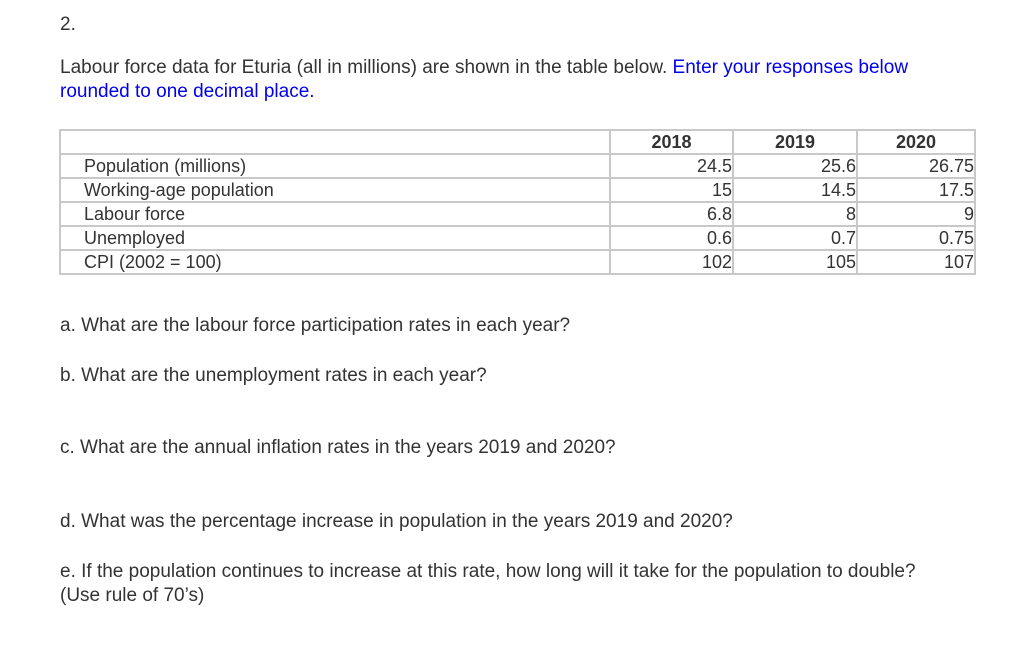 Image resolution: width=1024 pixels, height=668 pixels. What do you see at coordinates (671, 190) in the screenshot?
I see `cell-working-age-2018: 15` at bounding box center [671, 190].